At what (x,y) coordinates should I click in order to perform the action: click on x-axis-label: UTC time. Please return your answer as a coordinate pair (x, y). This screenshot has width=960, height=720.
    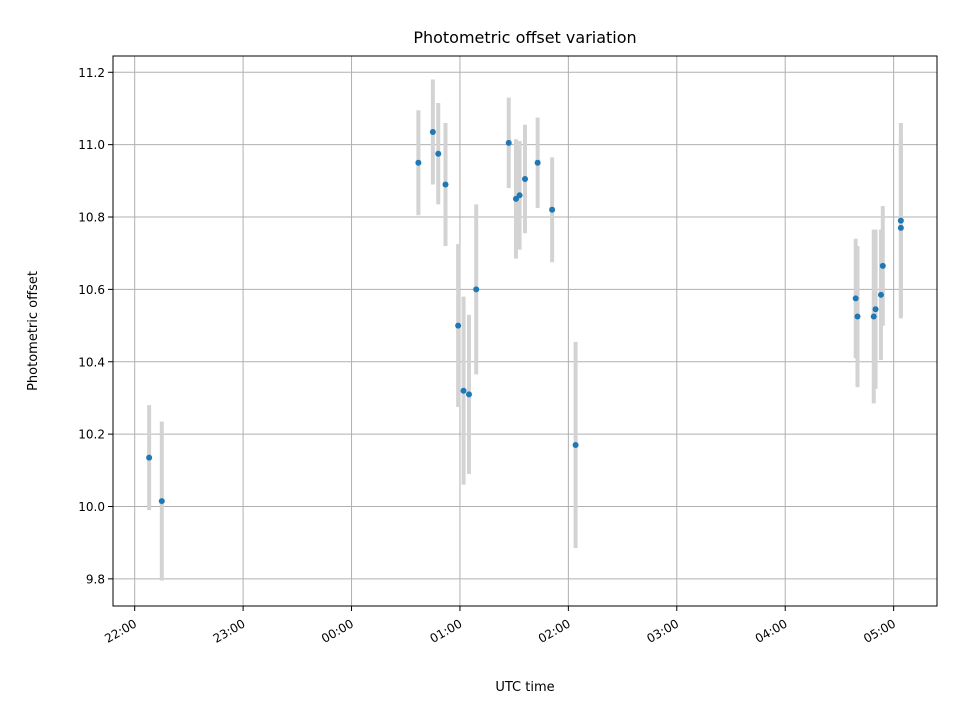
    Looking at the image, I should click on (524, 687).